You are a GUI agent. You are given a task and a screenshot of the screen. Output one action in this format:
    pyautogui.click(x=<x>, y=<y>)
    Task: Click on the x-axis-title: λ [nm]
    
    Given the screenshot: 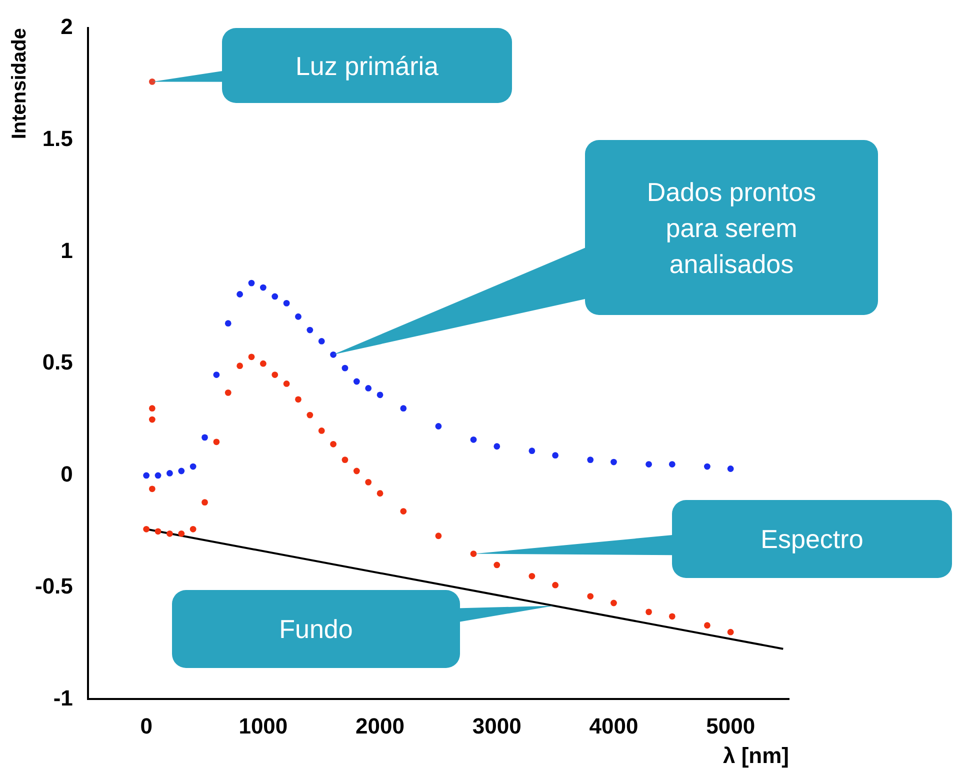 What is the action you would take?
    pyautogui.click(x=756, y=755)
    